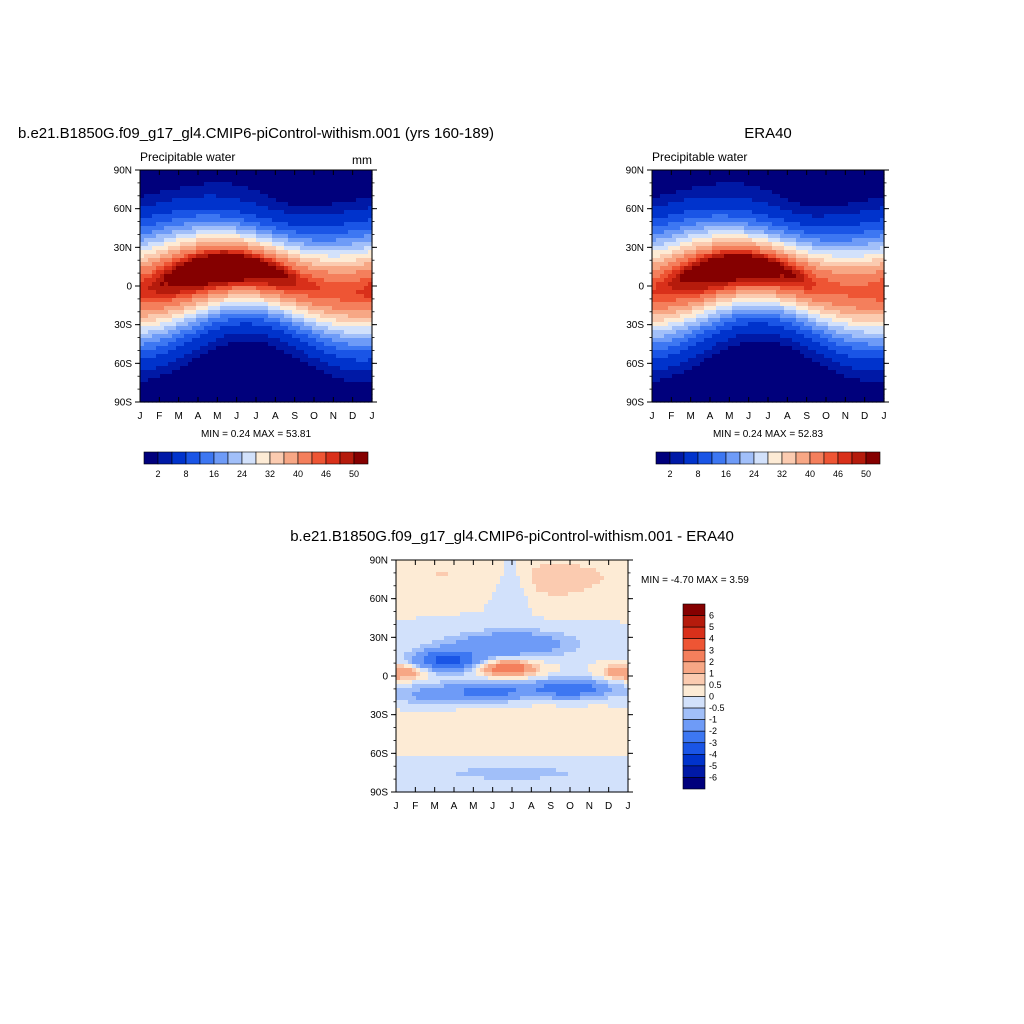  What do you see at coordinates (333, 458) in the screenshot?
I see `colorbar-box` at bounding box center [333, 458].